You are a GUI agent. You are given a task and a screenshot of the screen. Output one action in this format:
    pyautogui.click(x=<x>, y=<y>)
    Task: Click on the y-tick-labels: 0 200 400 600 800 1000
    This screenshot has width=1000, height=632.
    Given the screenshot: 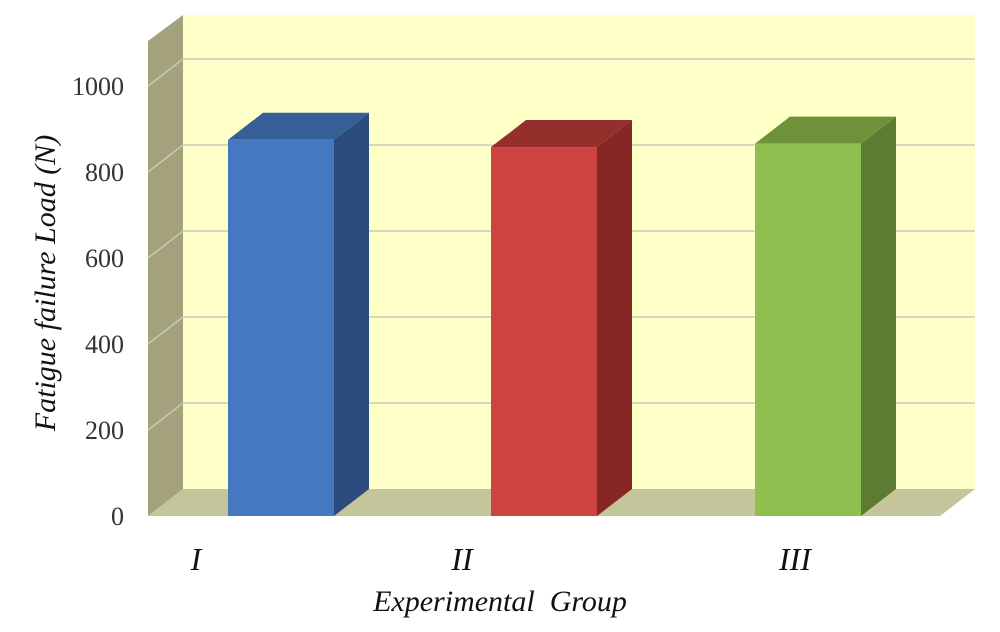 What is the action you would take?
    pyautogui.click(x=98, y=301)
    